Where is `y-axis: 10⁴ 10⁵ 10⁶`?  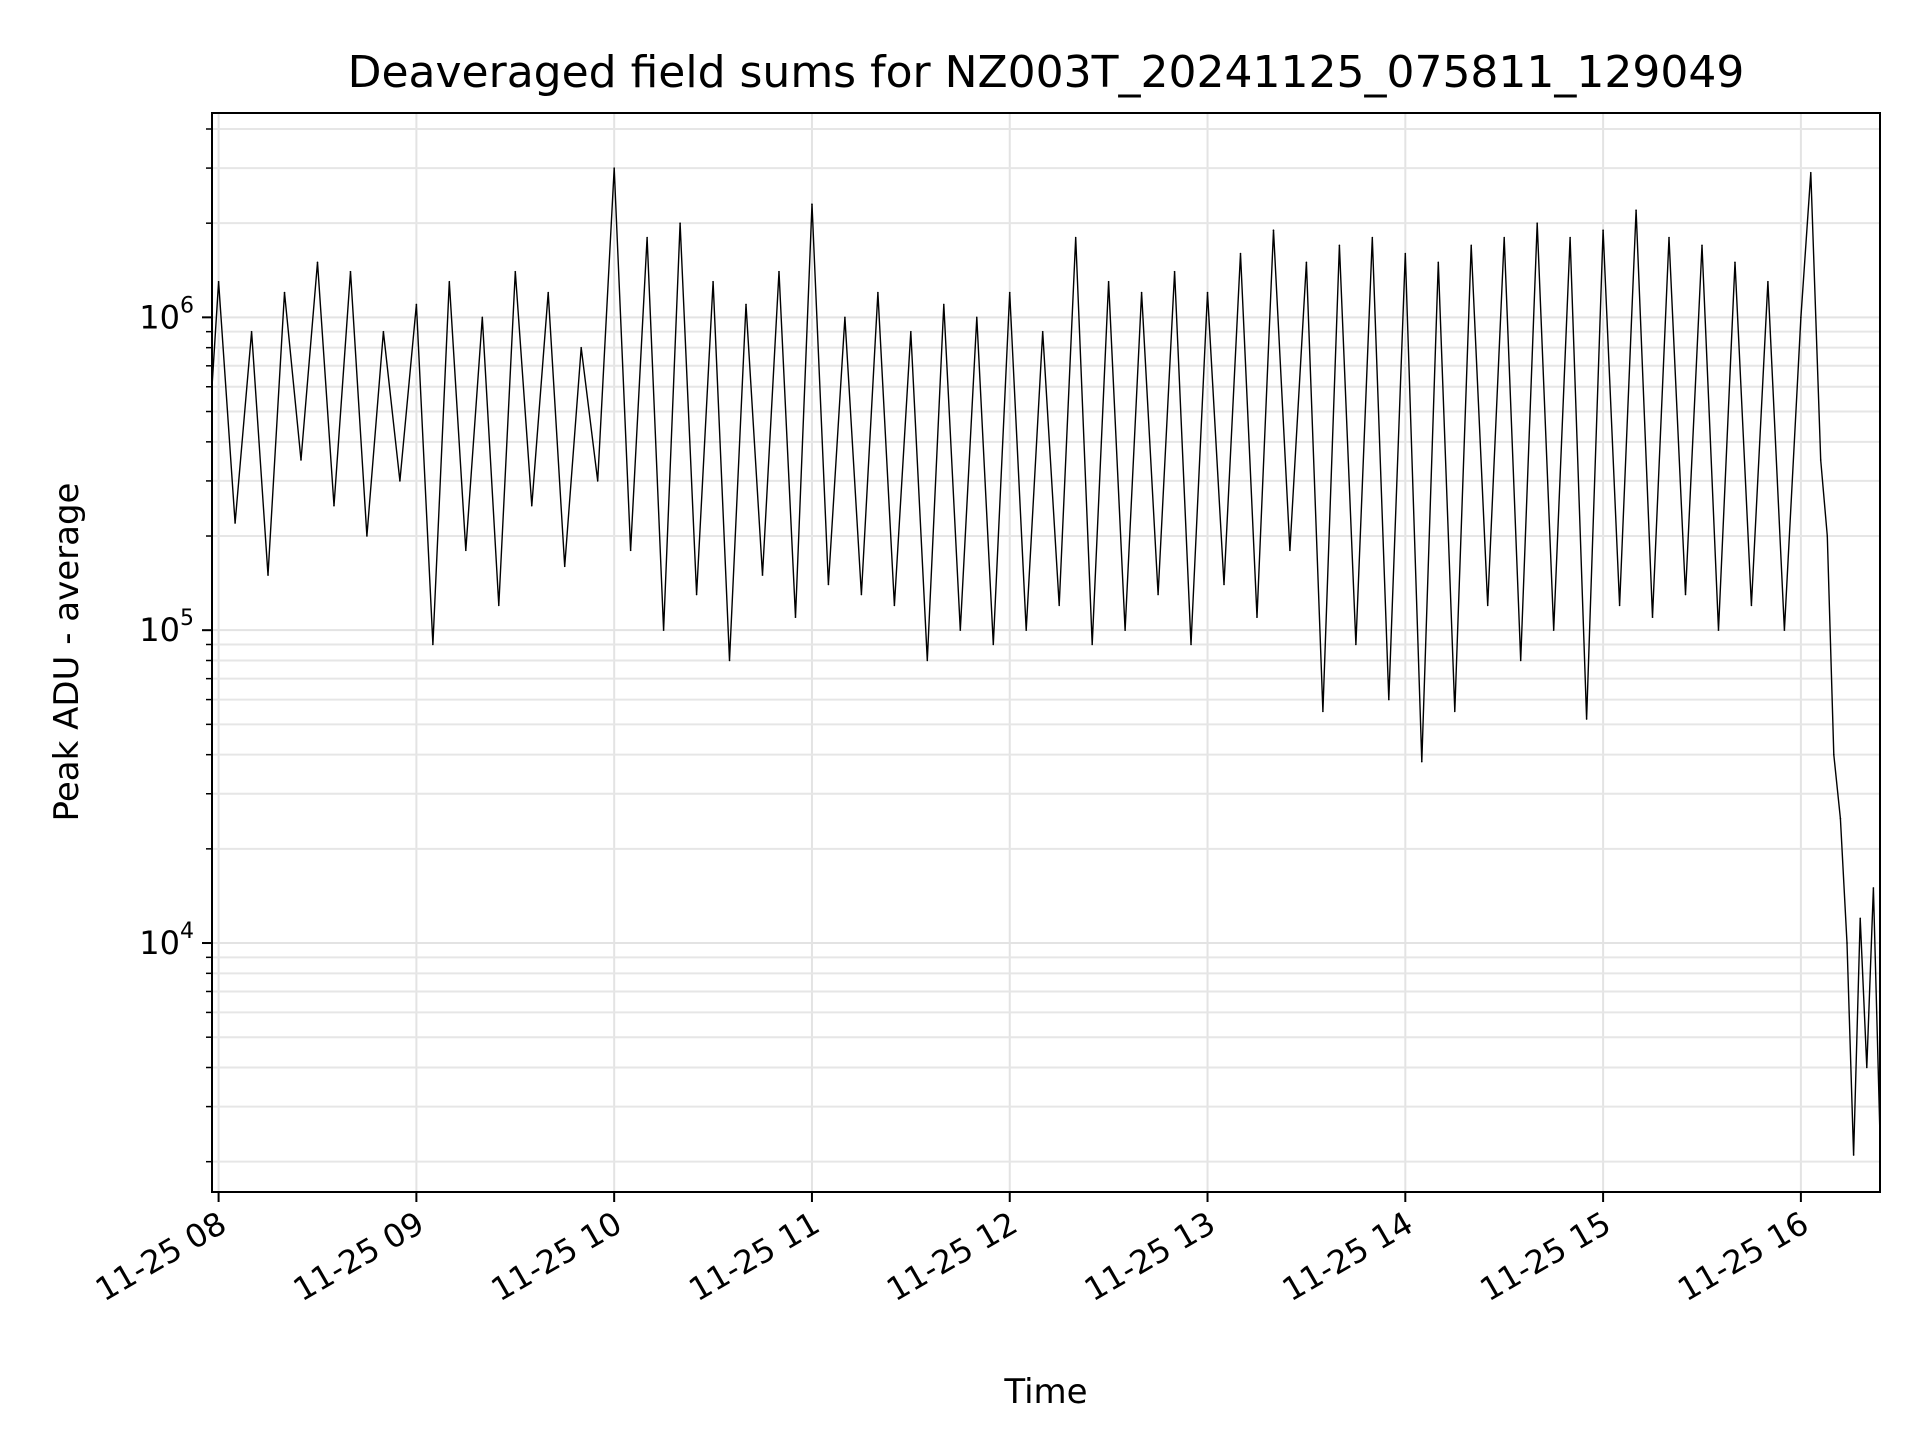
y-axis: 10⁴ 10⁵ 10⁶ is located at coordinates (175, 645).